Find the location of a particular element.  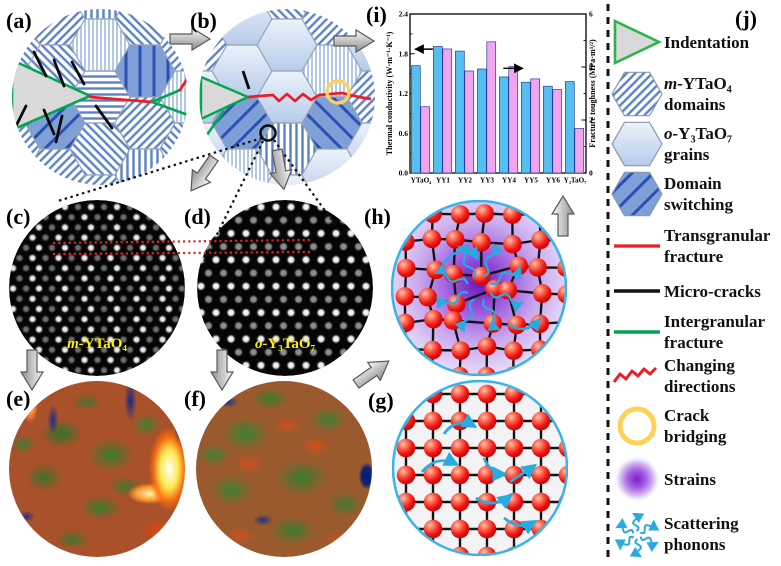

x-category-label: YY4 is located at coordinates (509, 181).